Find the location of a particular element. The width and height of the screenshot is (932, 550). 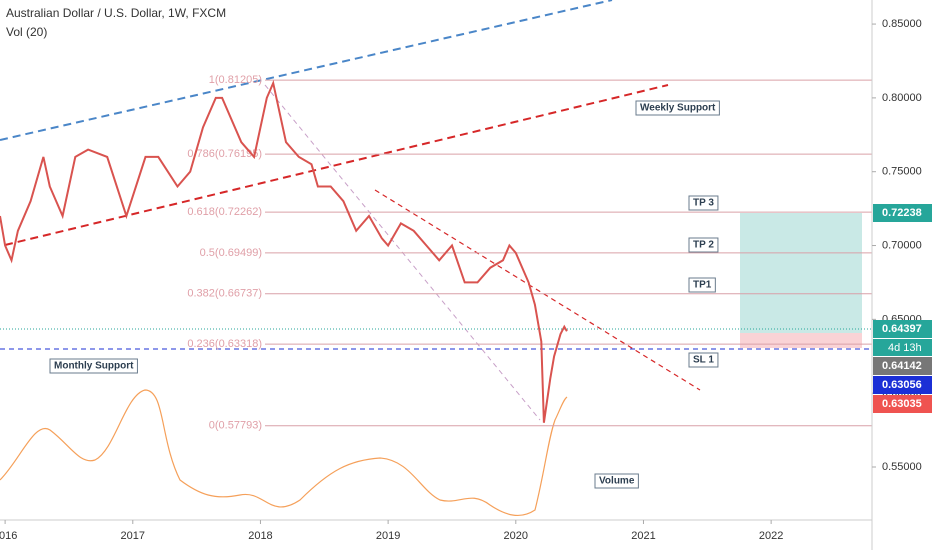

countdown-badge is located at coordinates (902, 347).